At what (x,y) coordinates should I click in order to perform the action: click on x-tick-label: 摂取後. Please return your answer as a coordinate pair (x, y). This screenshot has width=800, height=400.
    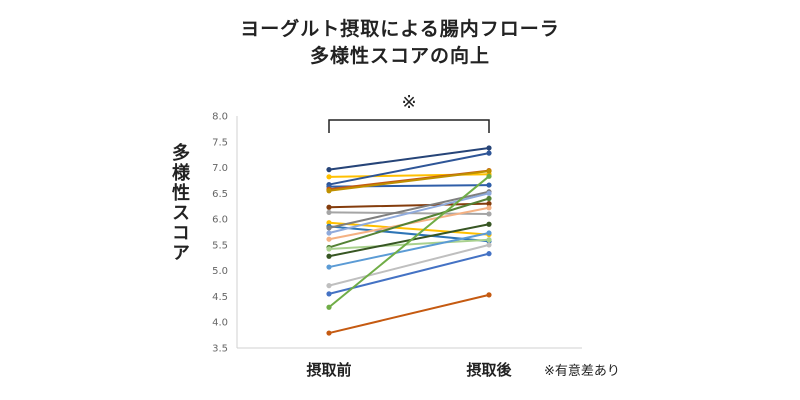
    Looking at the image, I should click on (489, 370).